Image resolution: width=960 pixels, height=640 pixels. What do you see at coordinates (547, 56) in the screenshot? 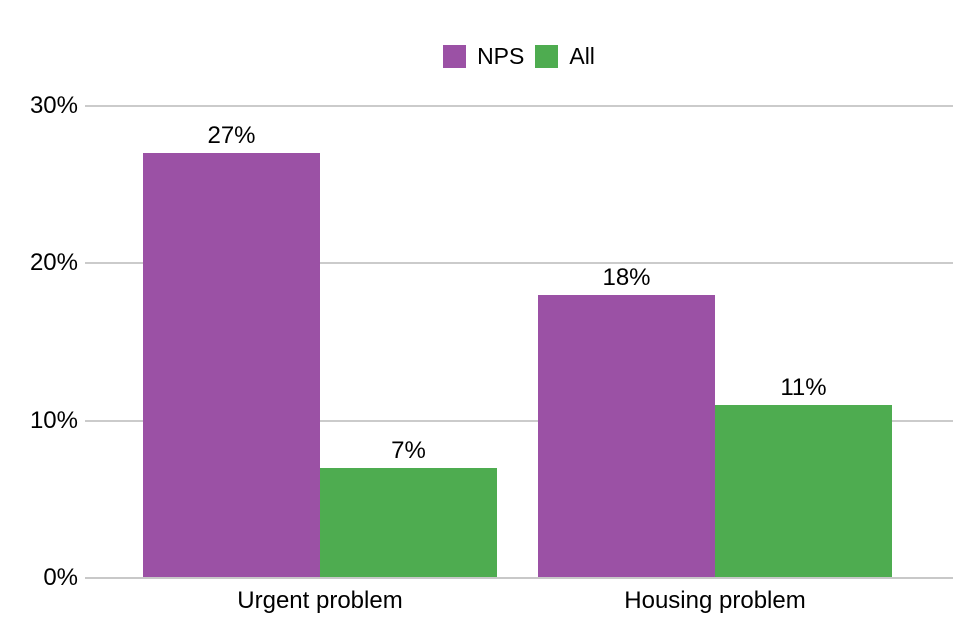
I see `legend-swatch-all` at bounding box center [547, 56].